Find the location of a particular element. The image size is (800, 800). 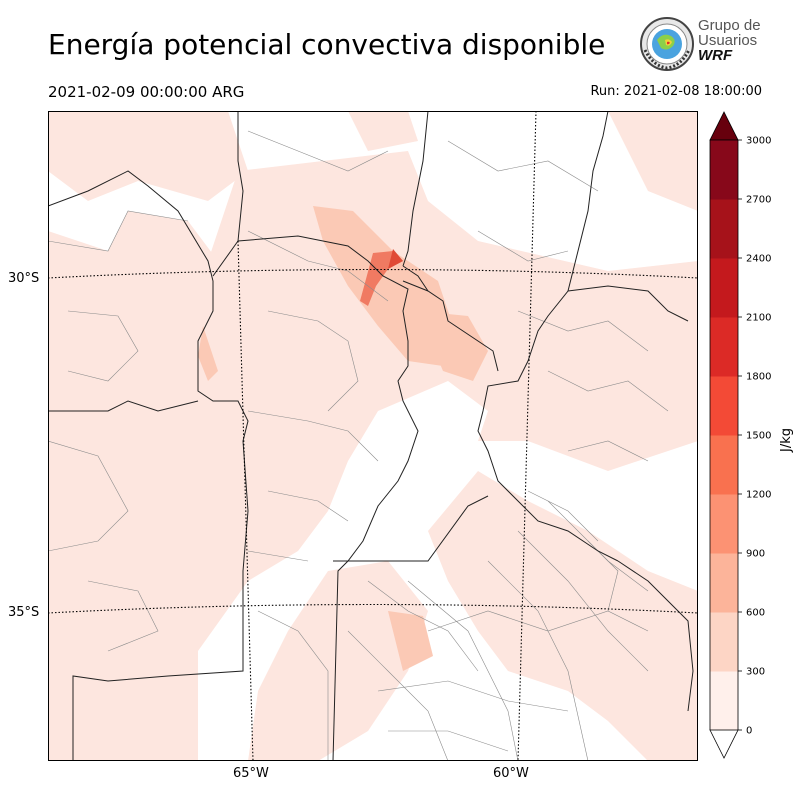

colorbar-tick-label: 1200 is located at coordinates (758, 495).